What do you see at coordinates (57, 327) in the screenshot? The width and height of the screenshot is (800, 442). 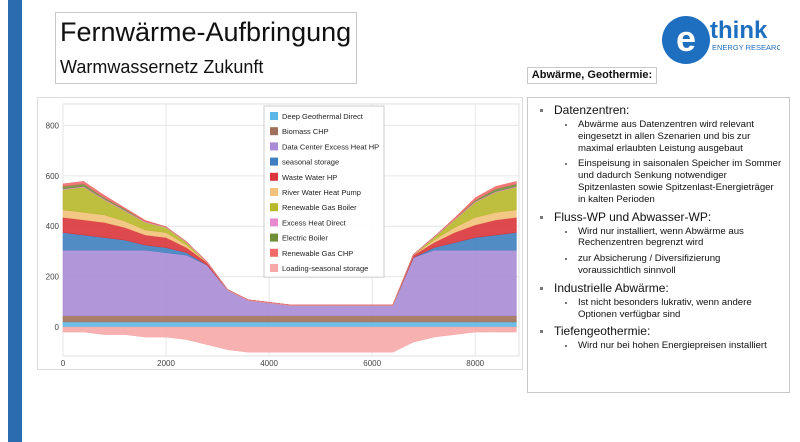 I see `y-tick-label: 0` at bounding box center [57, 327].